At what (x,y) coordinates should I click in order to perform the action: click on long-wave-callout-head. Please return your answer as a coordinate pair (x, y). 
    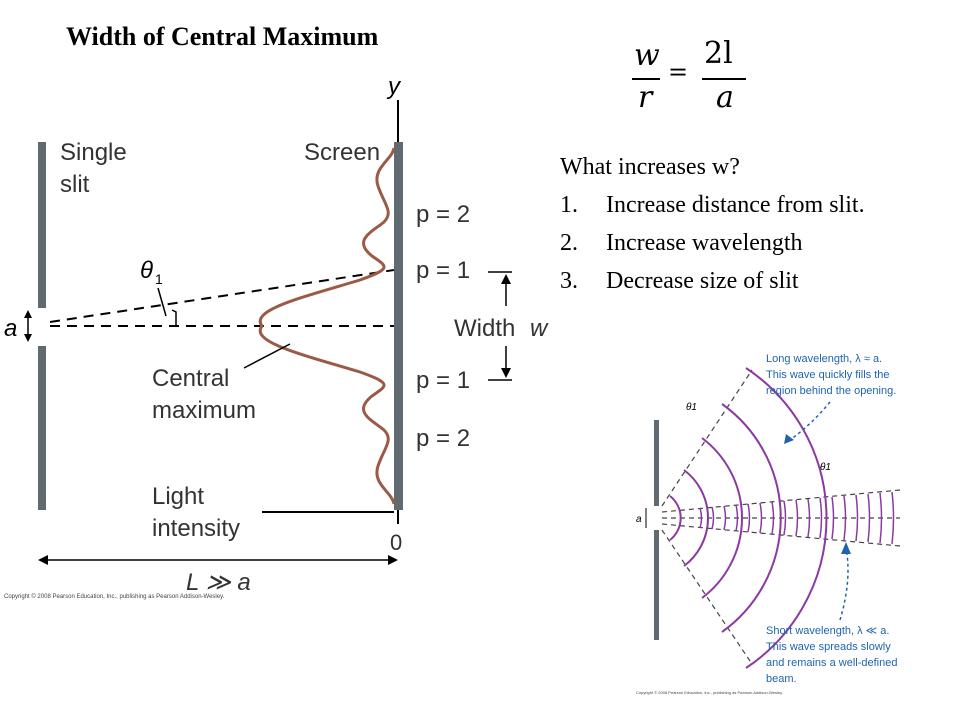
    Looking at the image, I should click on (789, 439).